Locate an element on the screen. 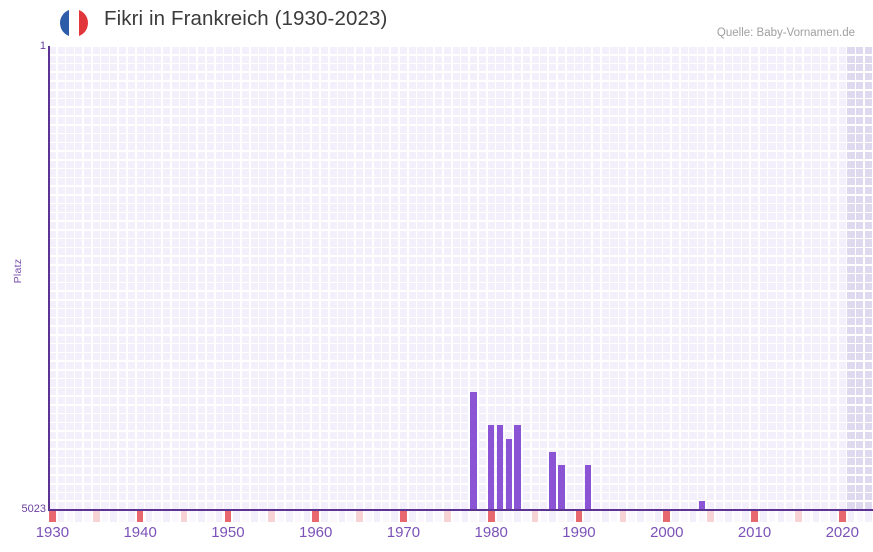 The height and width of the screenshot is (552, 873). x-tick-mark-1933 is located at coordinates (79, 516).